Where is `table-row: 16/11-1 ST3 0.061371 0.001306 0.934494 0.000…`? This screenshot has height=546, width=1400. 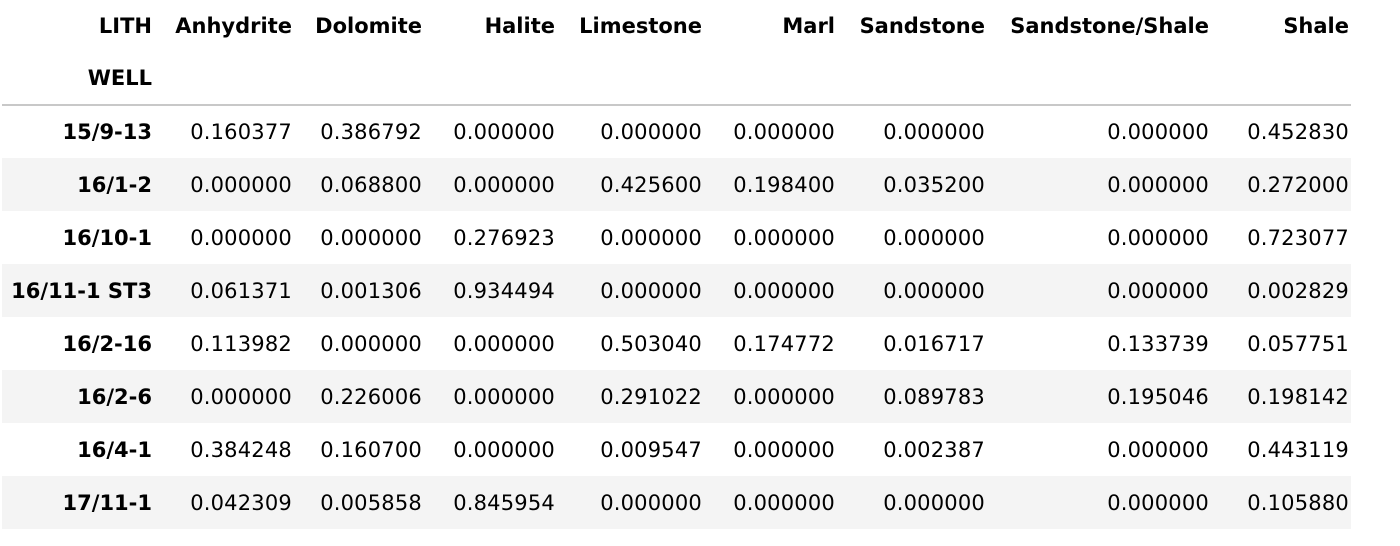 table-row: 16/11-1 ST3 0.061371 0.001306 0.934494 0.000… is located at coordinates (676, 290).